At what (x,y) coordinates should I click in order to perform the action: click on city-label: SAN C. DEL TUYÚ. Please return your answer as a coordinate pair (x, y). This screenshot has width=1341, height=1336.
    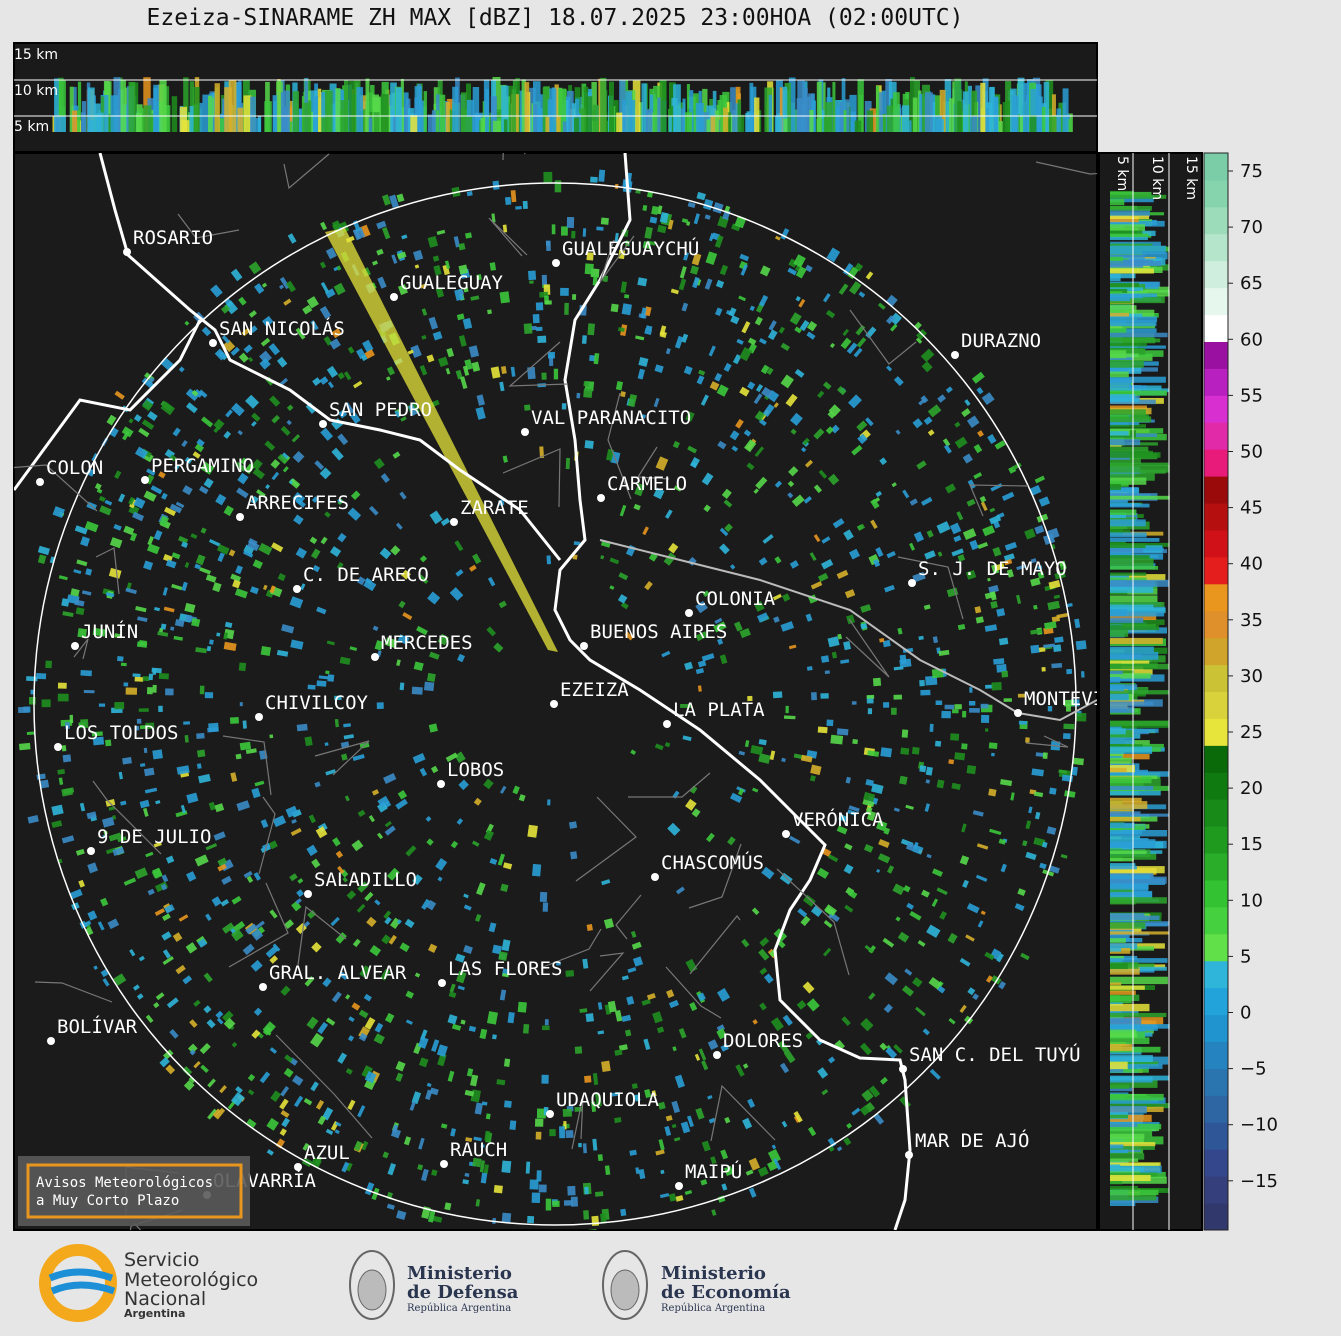
    Looking at the image, I should click on (995, 1054).